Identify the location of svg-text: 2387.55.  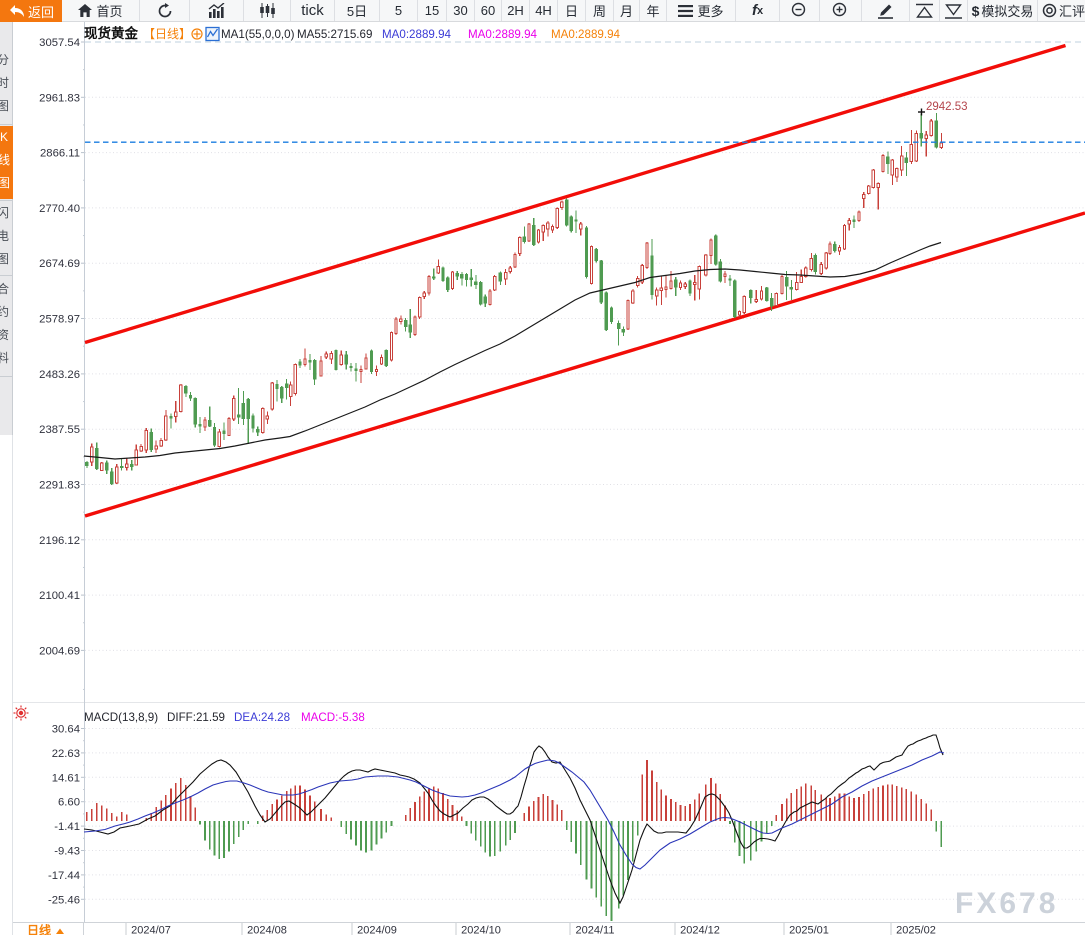
(59, 430).